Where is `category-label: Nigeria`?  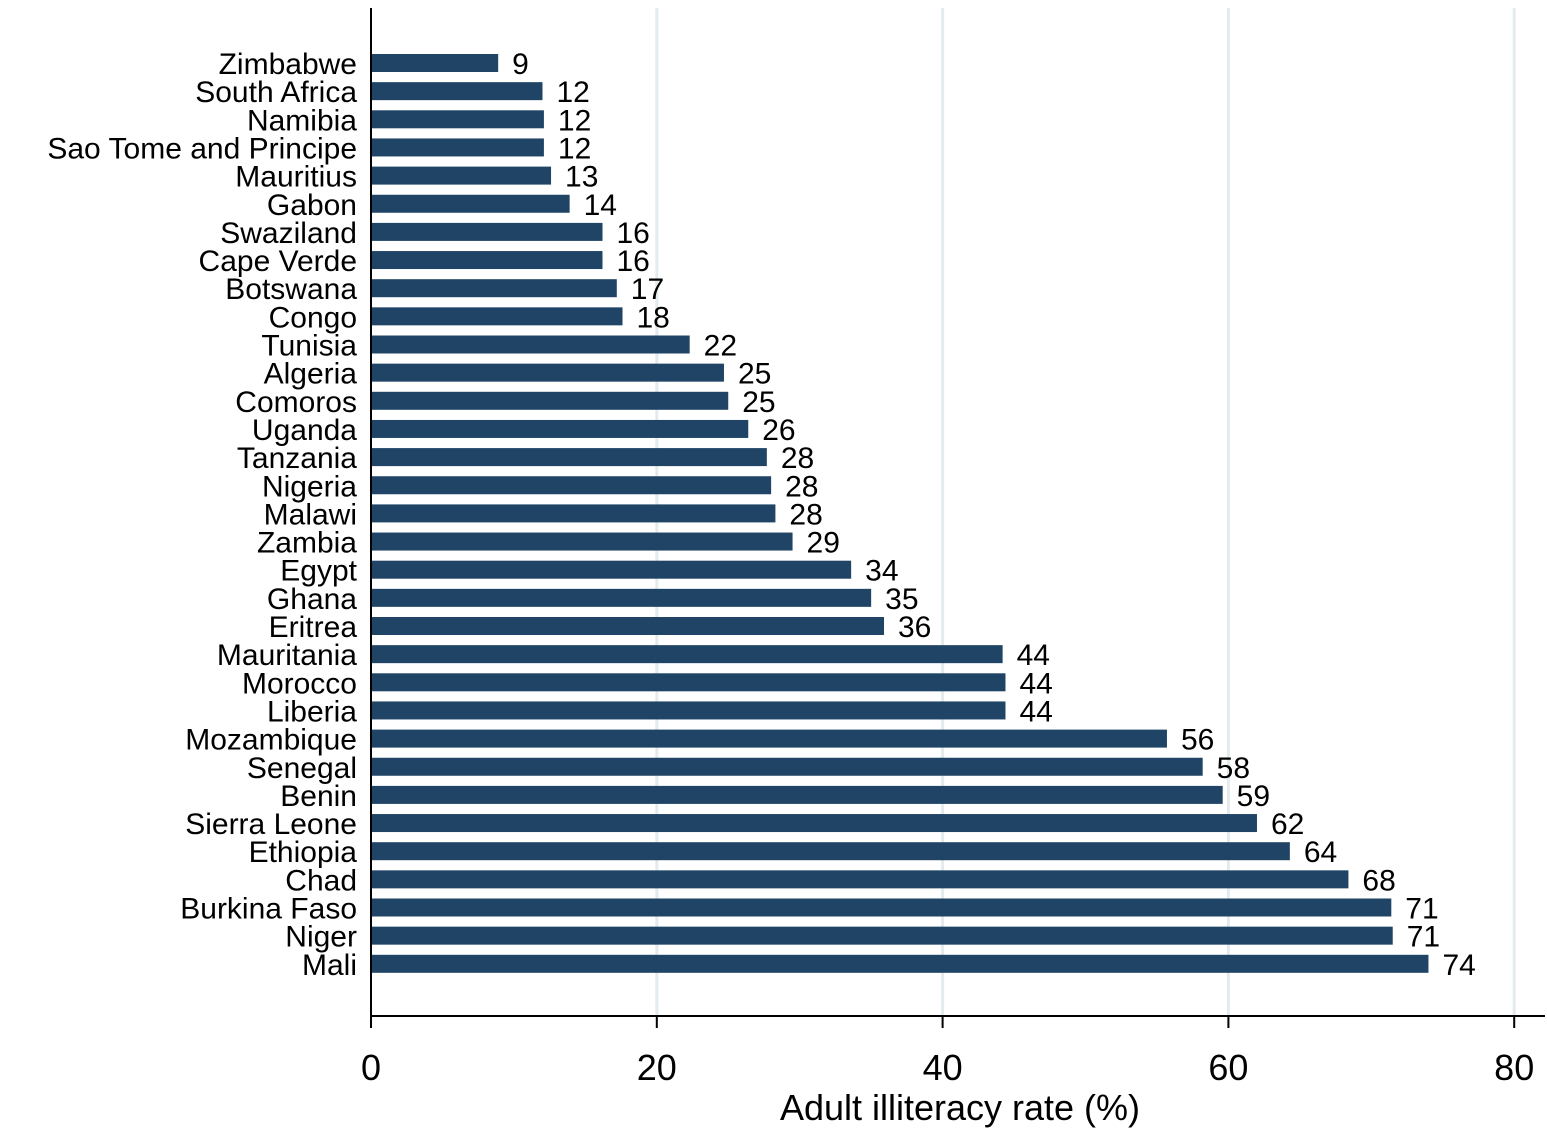
category-label: Nigeria is located at coordinates (309, 486).